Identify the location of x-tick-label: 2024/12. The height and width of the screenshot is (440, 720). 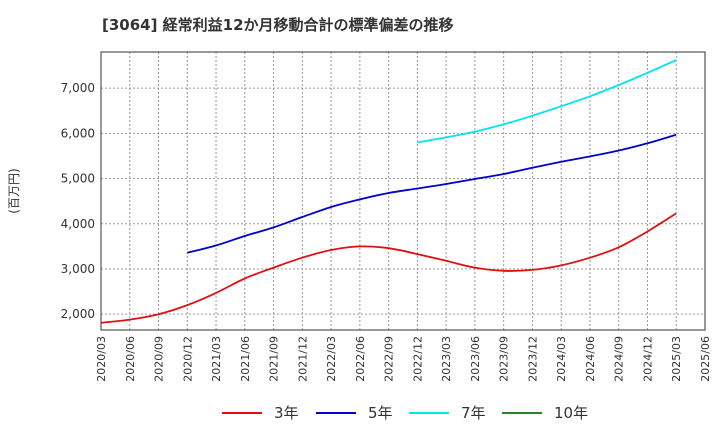
(647, 359).